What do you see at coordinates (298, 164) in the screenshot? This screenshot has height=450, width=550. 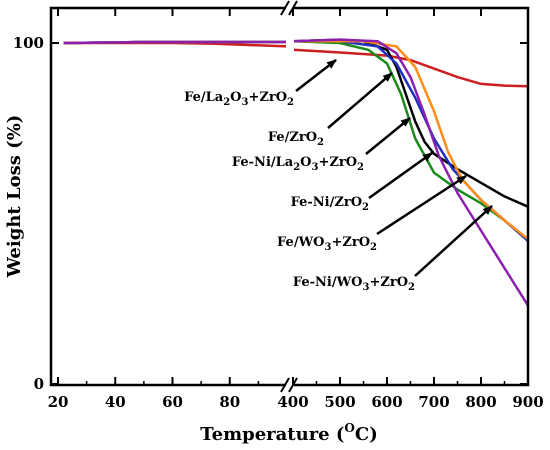 I see `annotation-label-2: Fe-Ni/La2O3+ZrO2` at bounding box center [298, 164].